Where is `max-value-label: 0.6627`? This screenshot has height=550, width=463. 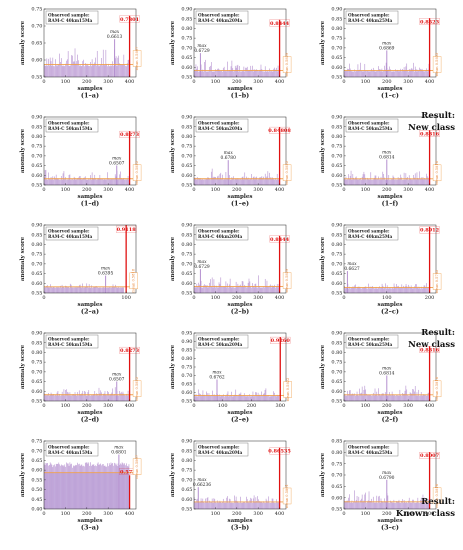
max-value-label: 0.6627 is located at coordinates (352, 269).